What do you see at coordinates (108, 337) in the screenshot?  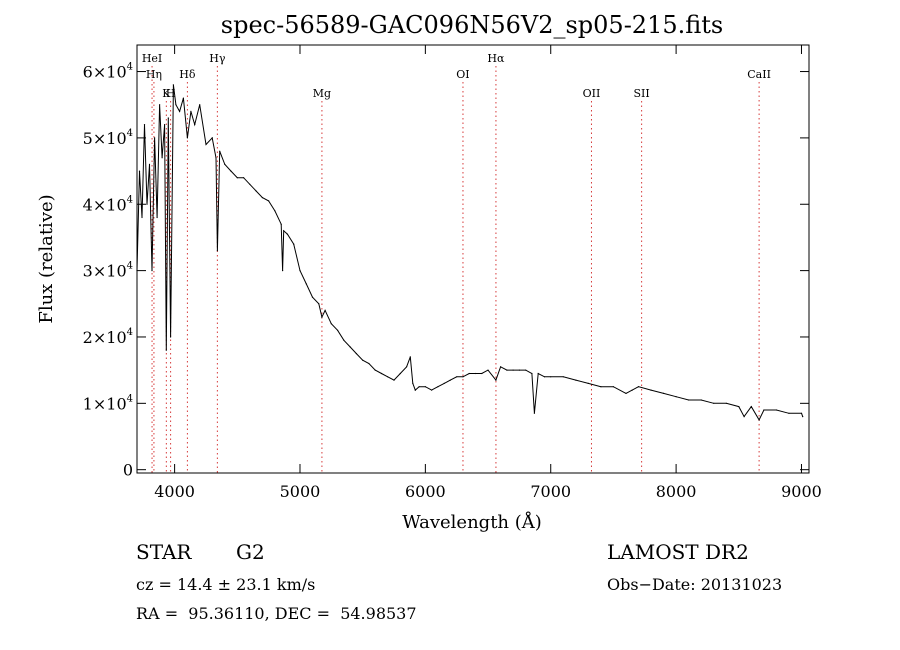 I see `y-tick-label-2: 2×10⁴` at bounding box center [108, 337].